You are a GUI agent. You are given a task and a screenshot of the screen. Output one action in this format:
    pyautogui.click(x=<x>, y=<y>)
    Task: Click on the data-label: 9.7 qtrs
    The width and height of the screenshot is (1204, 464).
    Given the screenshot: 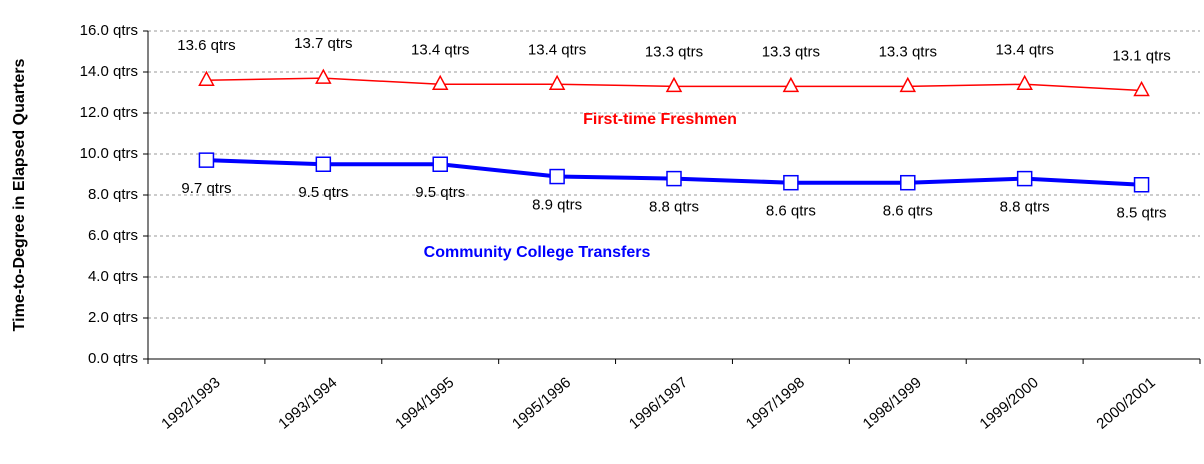 What is the action you would take?
    pyautogui.click(x=206, y=188)
    